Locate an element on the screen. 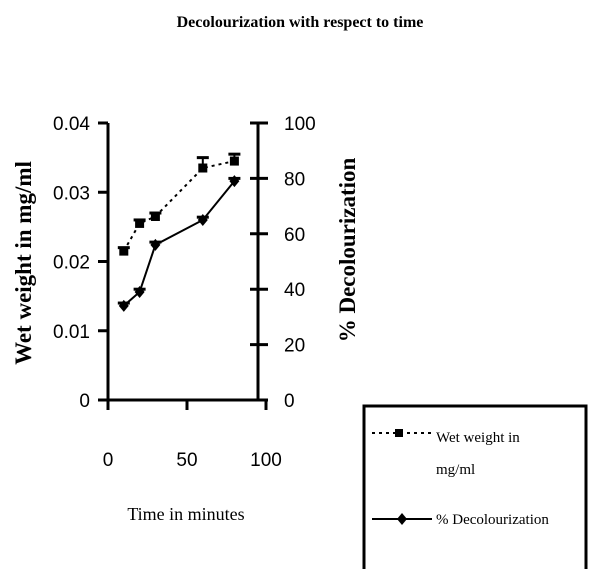 The height and width of the screenshot is (569, 600). legend: Wet weight in mg/ml % Decolourization is located at coordinates (475, 486).